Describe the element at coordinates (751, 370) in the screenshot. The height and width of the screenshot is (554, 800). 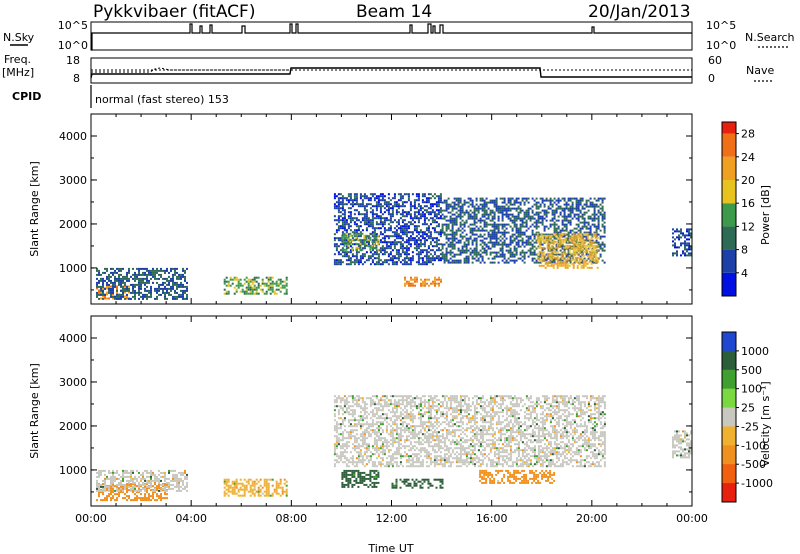
I see `velocity-colorbar-tick: 500` at that location.